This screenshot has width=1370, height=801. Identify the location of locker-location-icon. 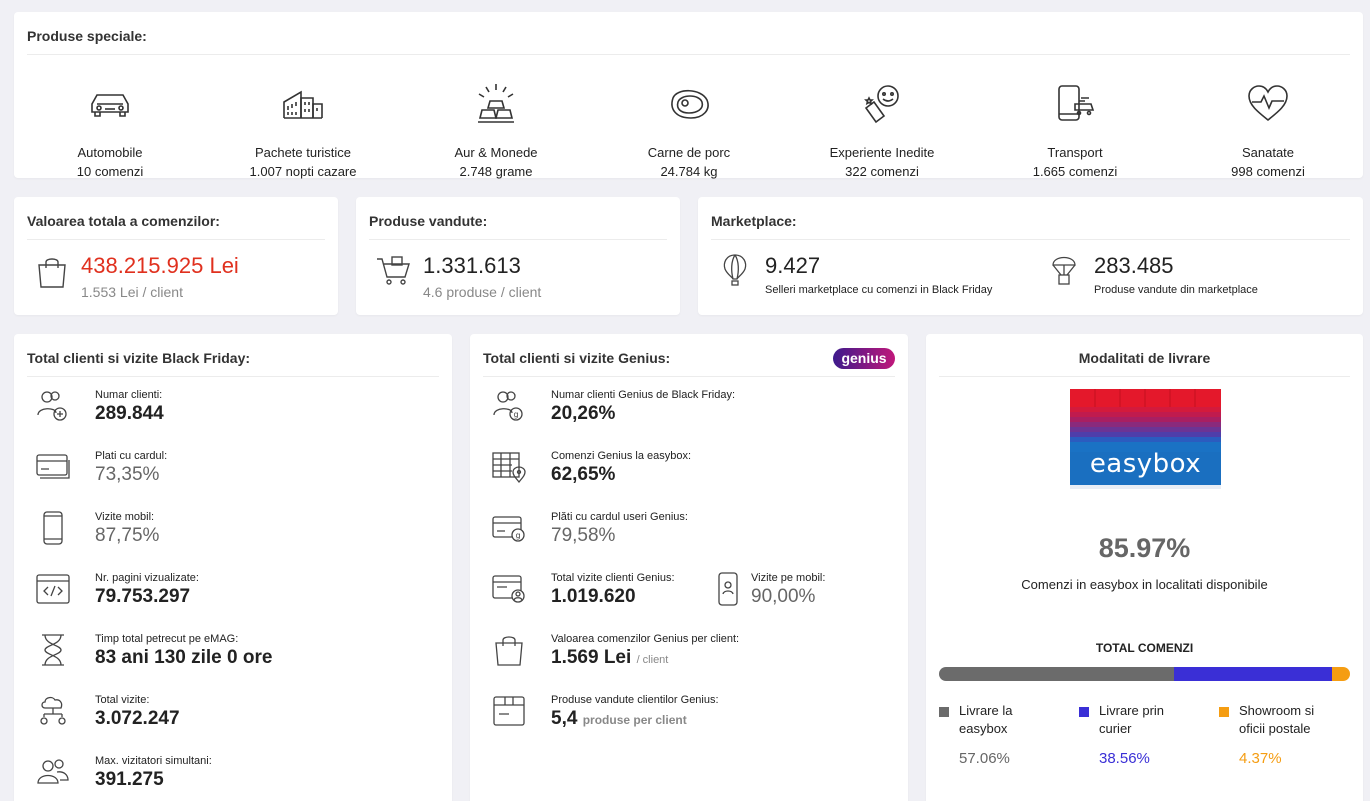
(509, 467).